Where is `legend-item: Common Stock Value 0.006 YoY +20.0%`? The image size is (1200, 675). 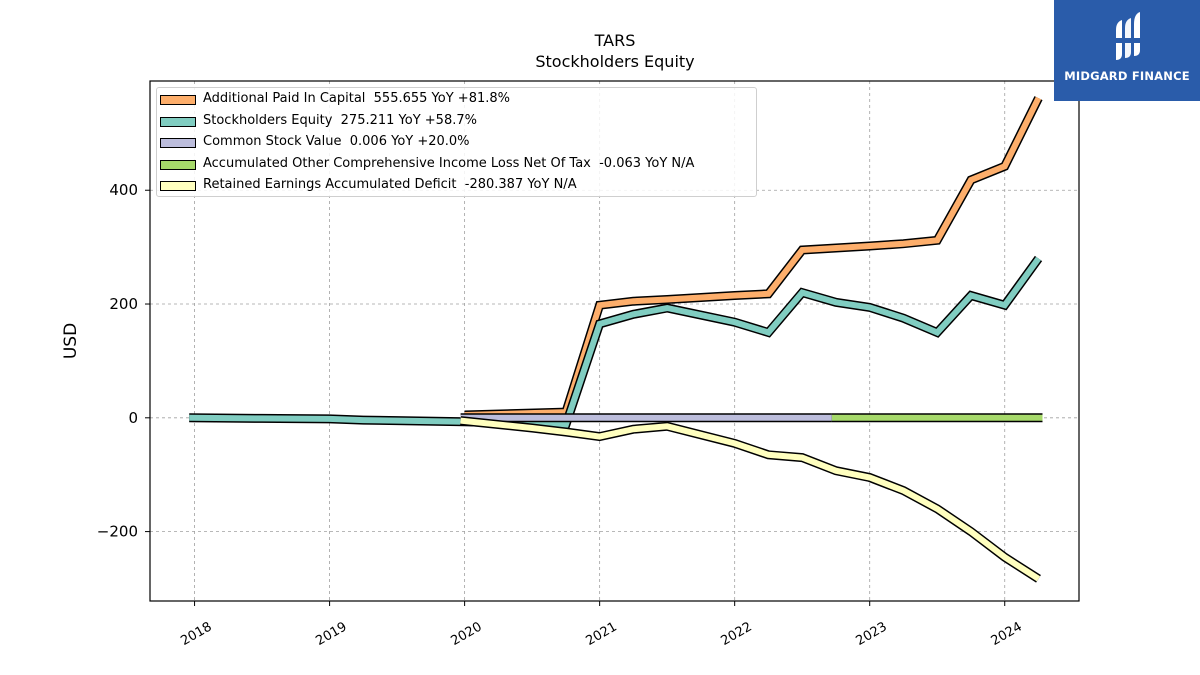
legend-item: Common Stock Value 0.006 YoY +20.0% is located at coordinates (457, 143).